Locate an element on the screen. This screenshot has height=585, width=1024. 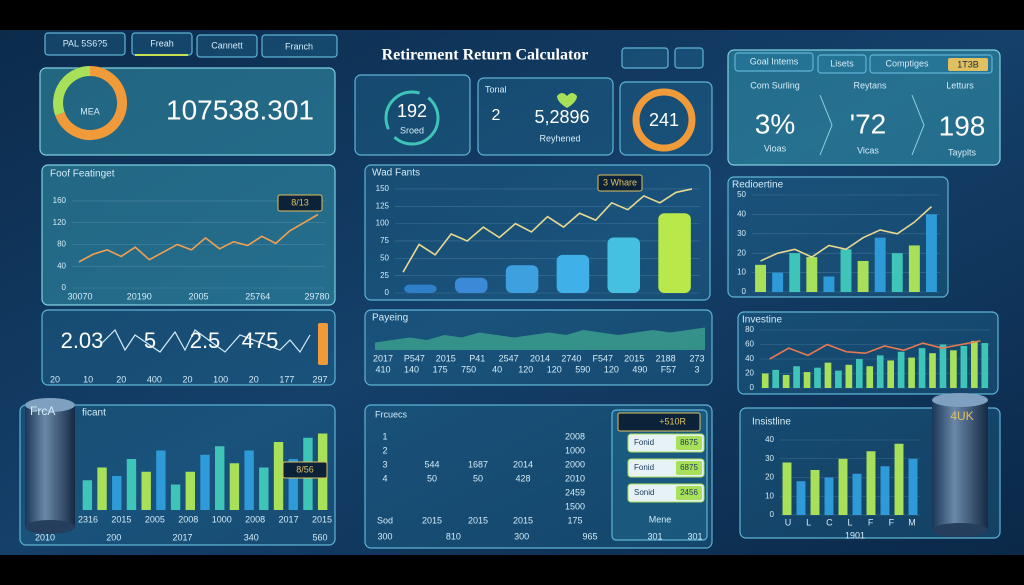
tab-label: Cannett is located at coordinates (227, 45).